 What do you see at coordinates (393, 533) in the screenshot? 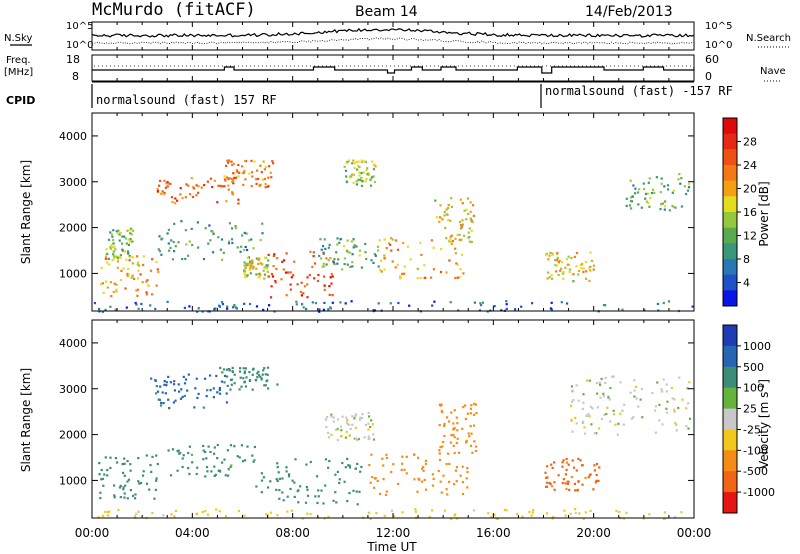
I see `x-tick-label: 12:00` at bounding box center [393, 533].